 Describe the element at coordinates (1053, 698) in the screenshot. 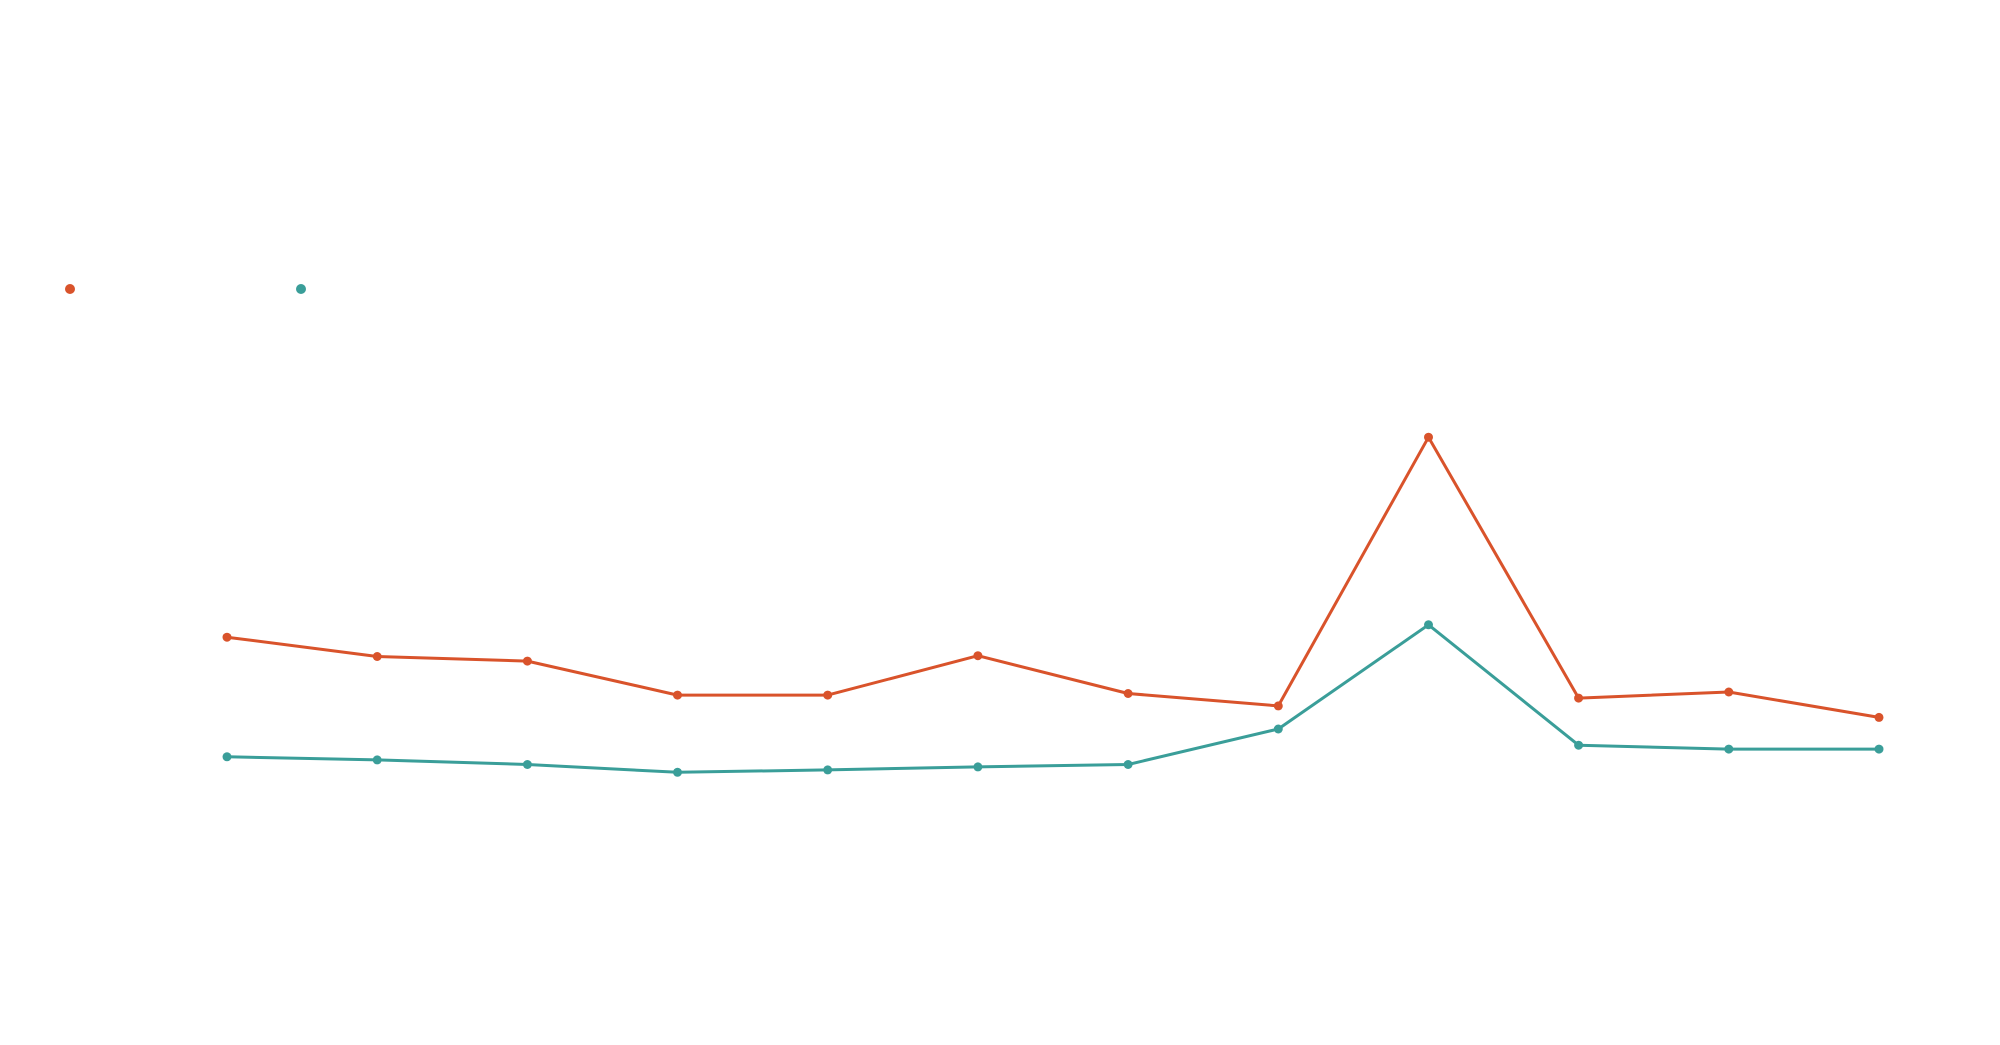

I see `series-2-line` at that location.